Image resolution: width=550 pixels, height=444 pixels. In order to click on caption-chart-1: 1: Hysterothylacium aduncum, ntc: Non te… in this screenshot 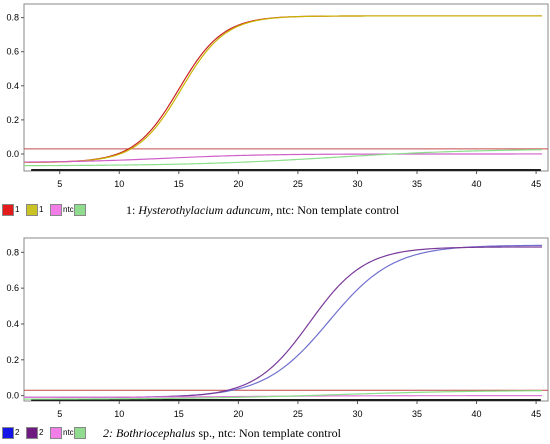, I will do `click(262, 210)`.